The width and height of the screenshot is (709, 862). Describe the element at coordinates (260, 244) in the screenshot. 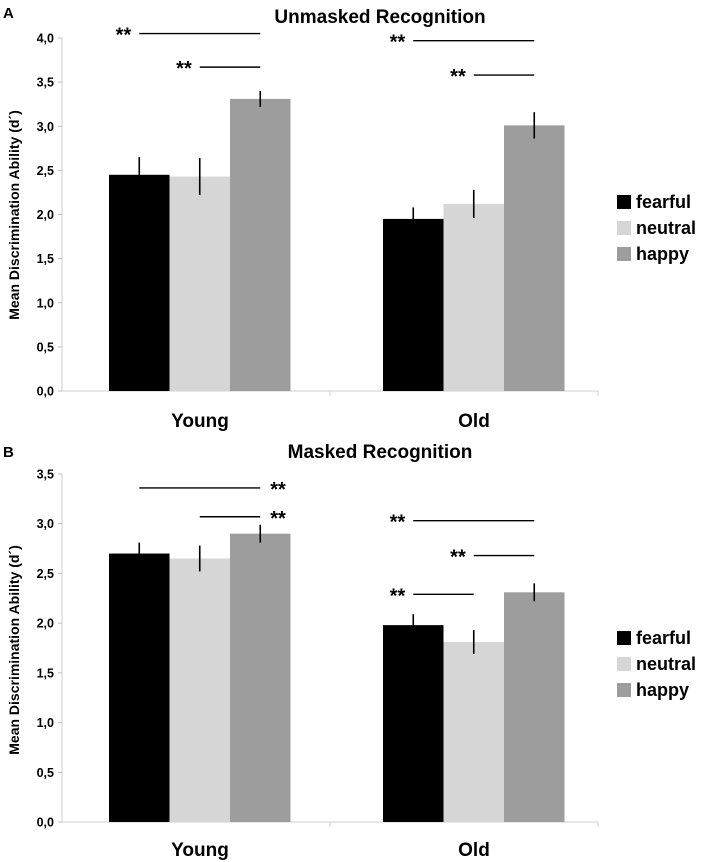

I see `panel-a-bar-young-happy` at that location.